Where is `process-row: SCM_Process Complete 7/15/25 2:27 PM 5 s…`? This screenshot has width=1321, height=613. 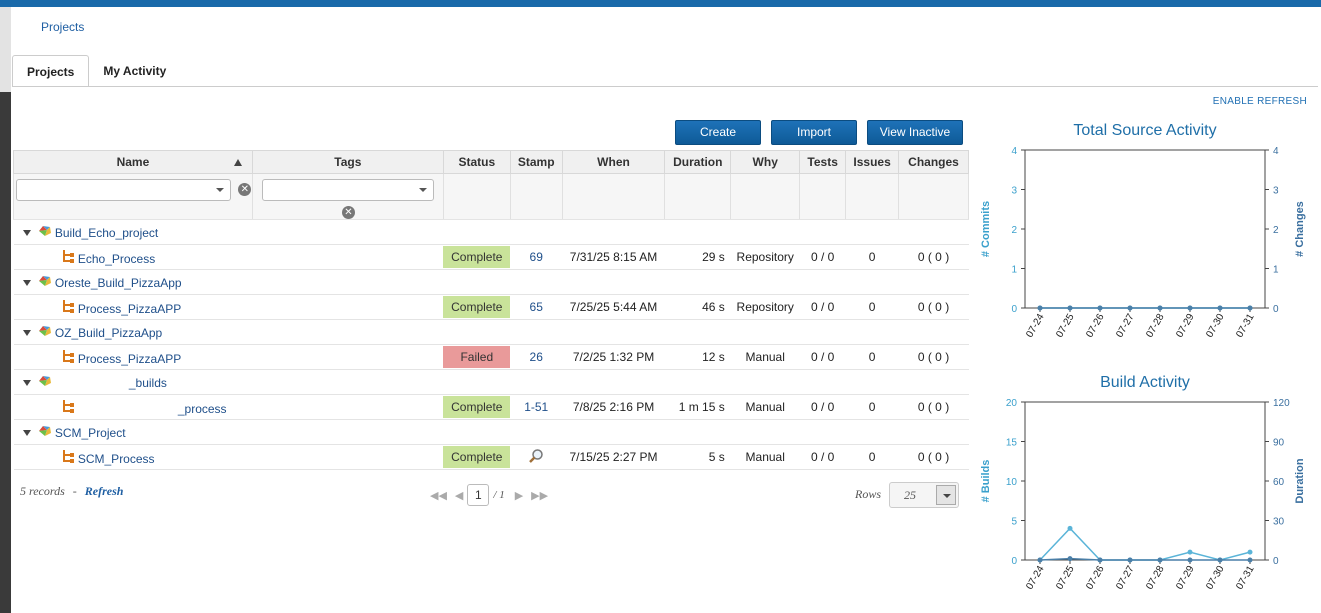 process-row: SCM_Process Complete 7/15/25 2:27 PM 5 s… is located at coordinates (491, 457).